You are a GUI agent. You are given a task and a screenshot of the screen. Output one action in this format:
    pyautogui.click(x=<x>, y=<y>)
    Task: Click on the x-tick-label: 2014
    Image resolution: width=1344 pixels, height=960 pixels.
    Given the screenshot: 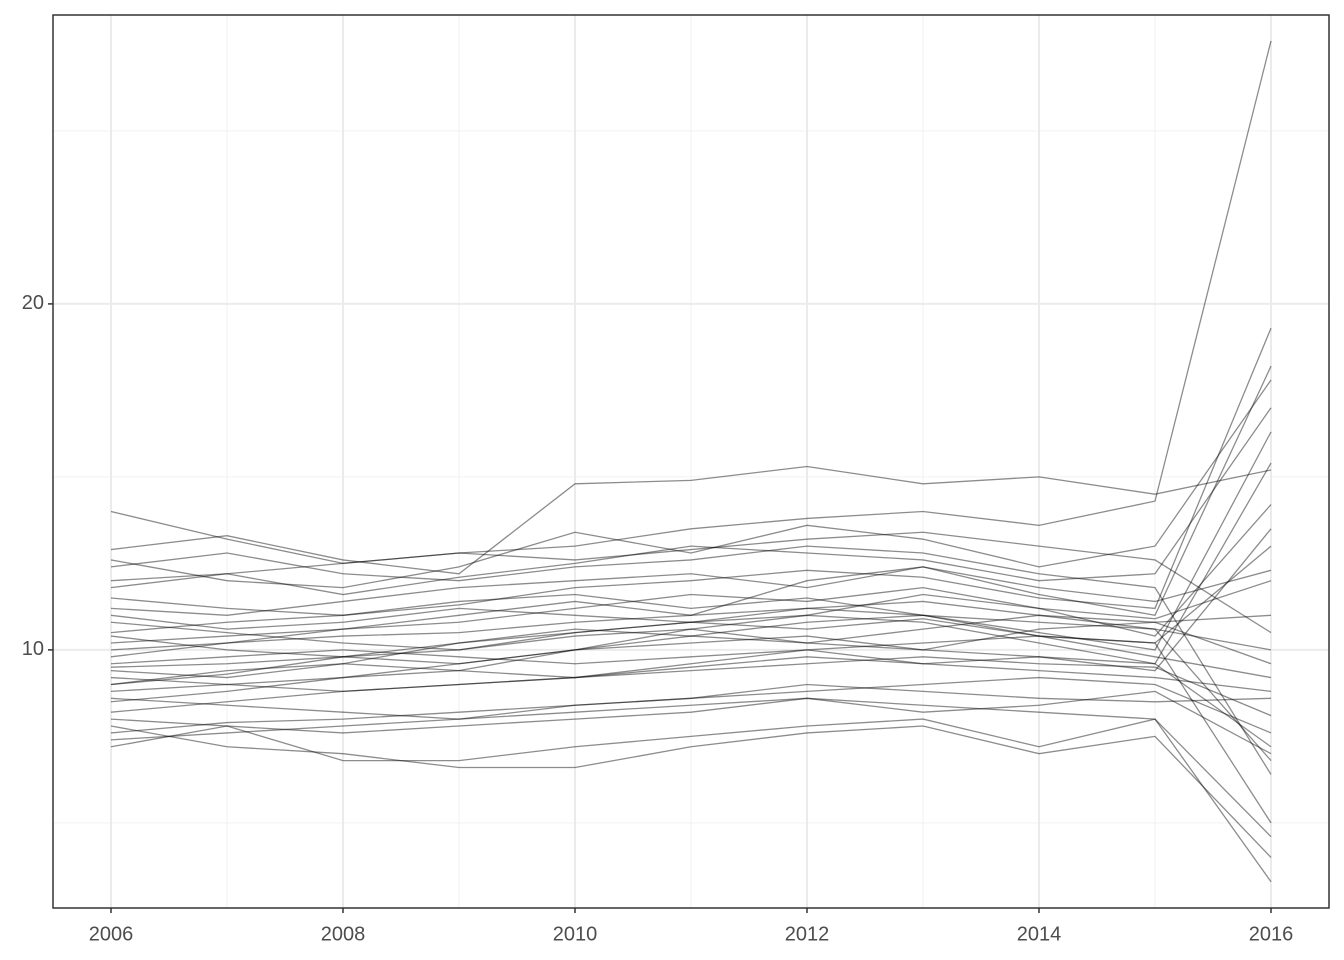 What is the action you would take?
    pyautogui.click(x=1039, y=934)
    